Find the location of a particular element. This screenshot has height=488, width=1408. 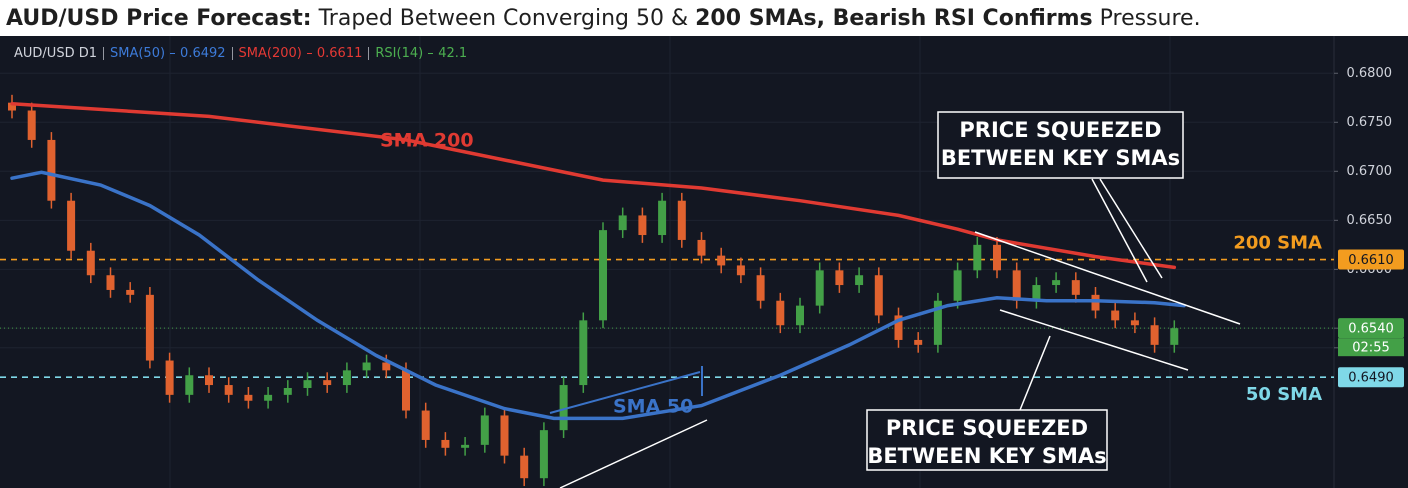

price-tag-label: 0.6490 is located at coordinates (1371, 378).